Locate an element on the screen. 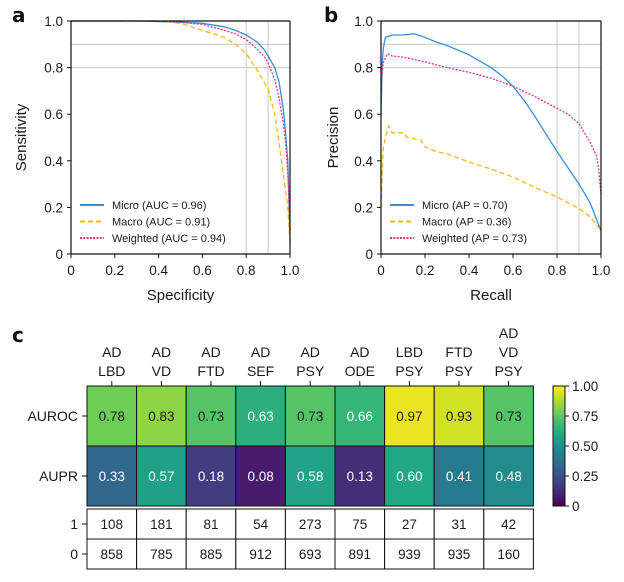 The height and width of the screenshot is (582, 624). x-tick-label: 1.0 is located at coordinates (601, 270).